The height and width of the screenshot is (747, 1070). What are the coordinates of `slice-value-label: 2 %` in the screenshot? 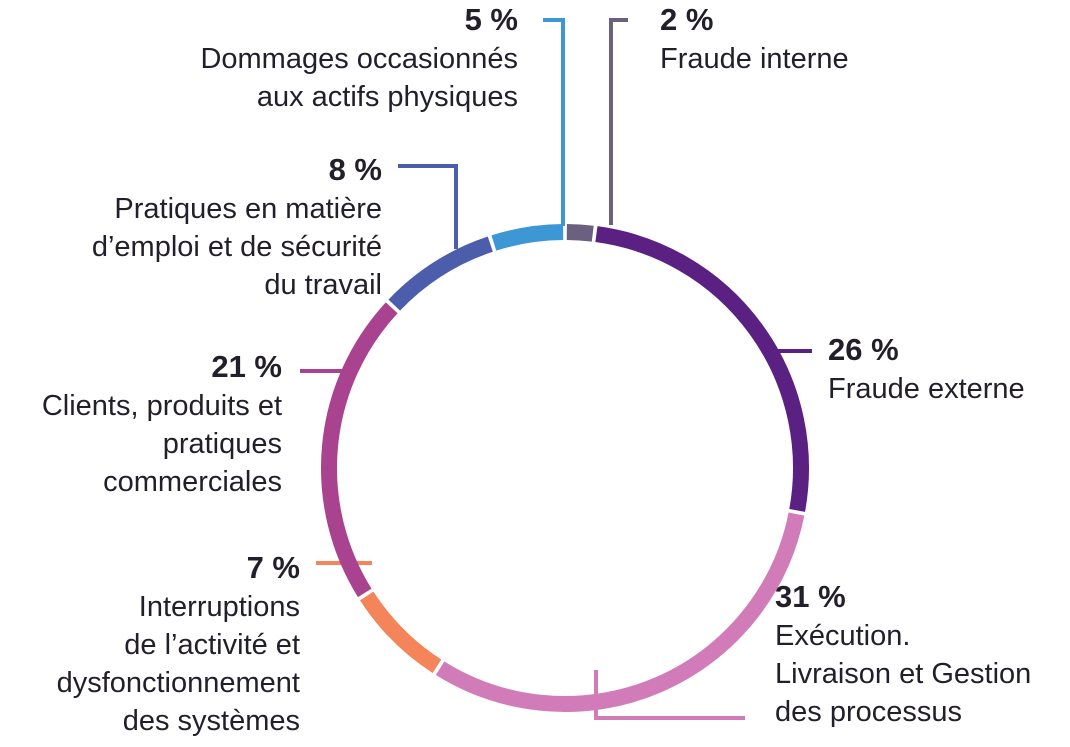 It's located at (686, 19).